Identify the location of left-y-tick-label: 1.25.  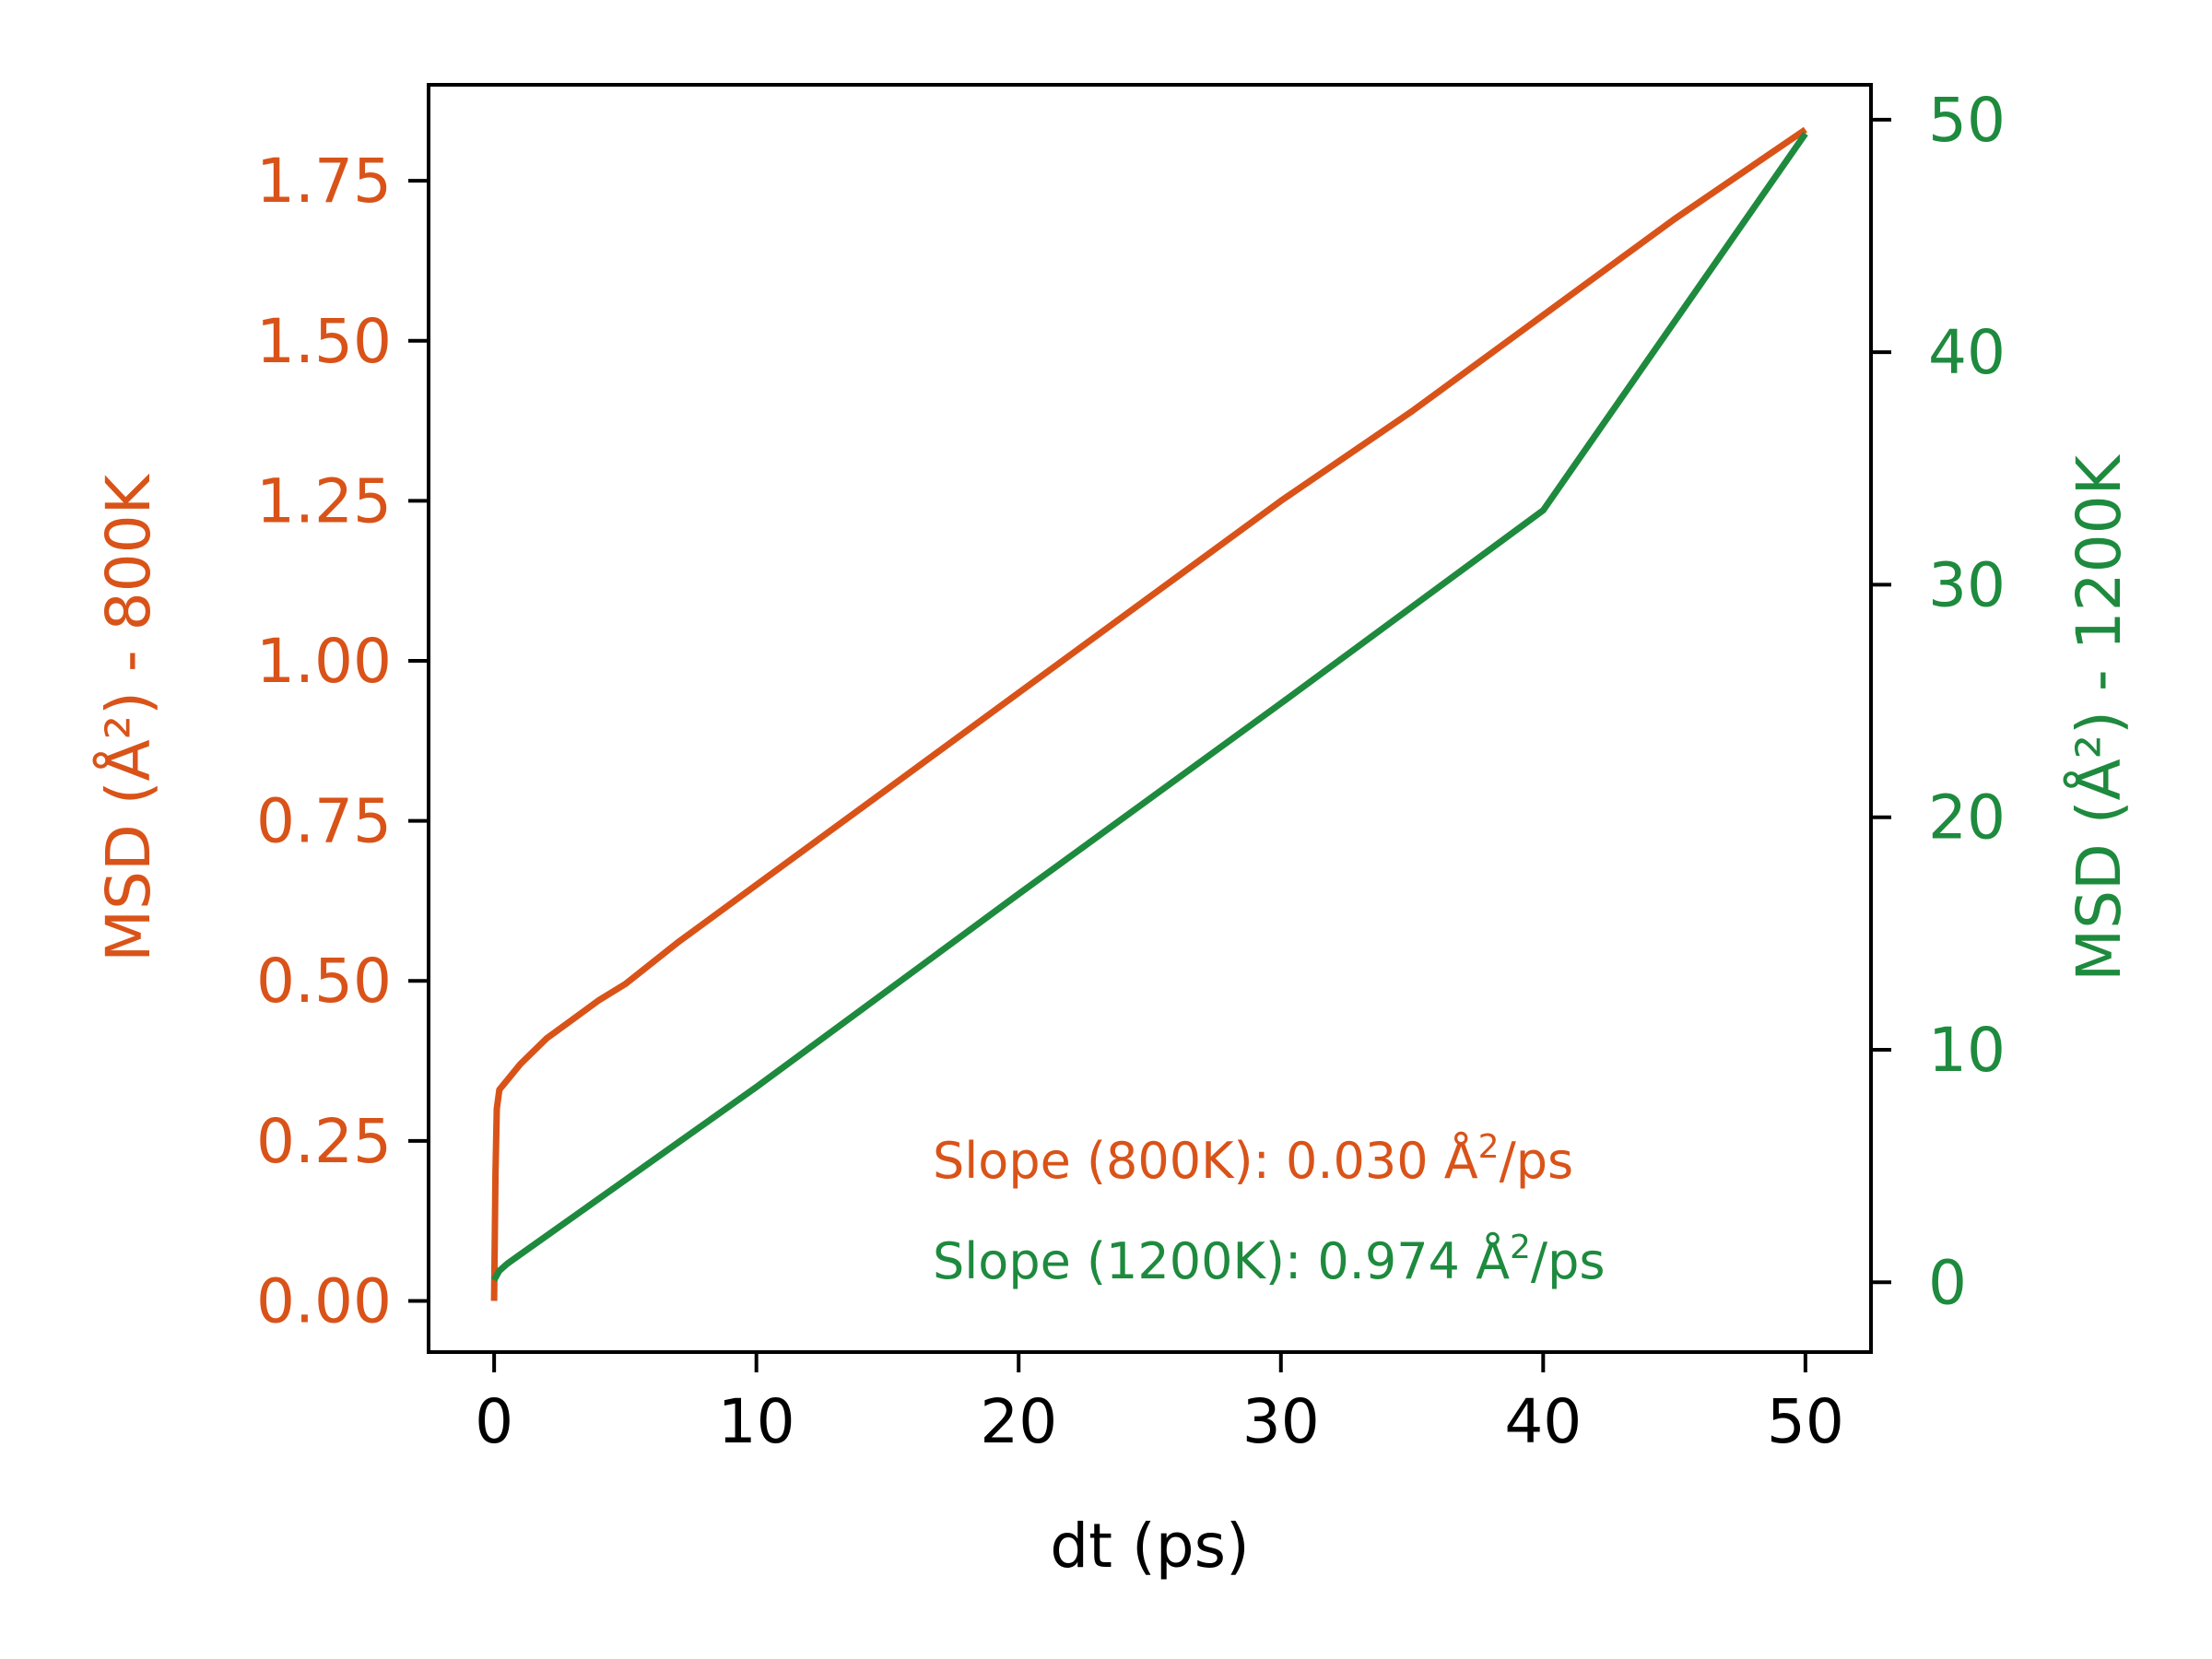
(324, 500).